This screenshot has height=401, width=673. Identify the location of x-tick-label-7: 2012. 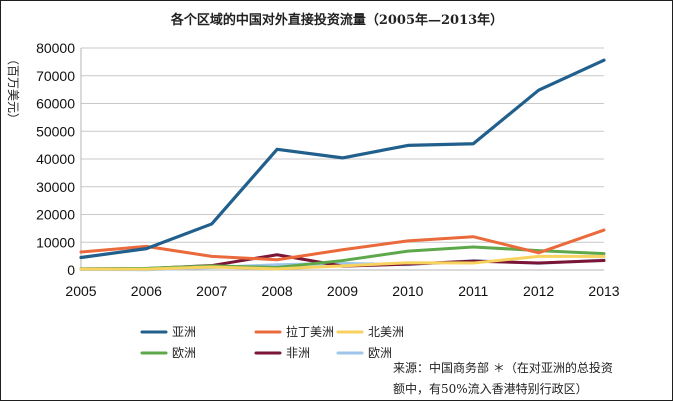
(538, 291).